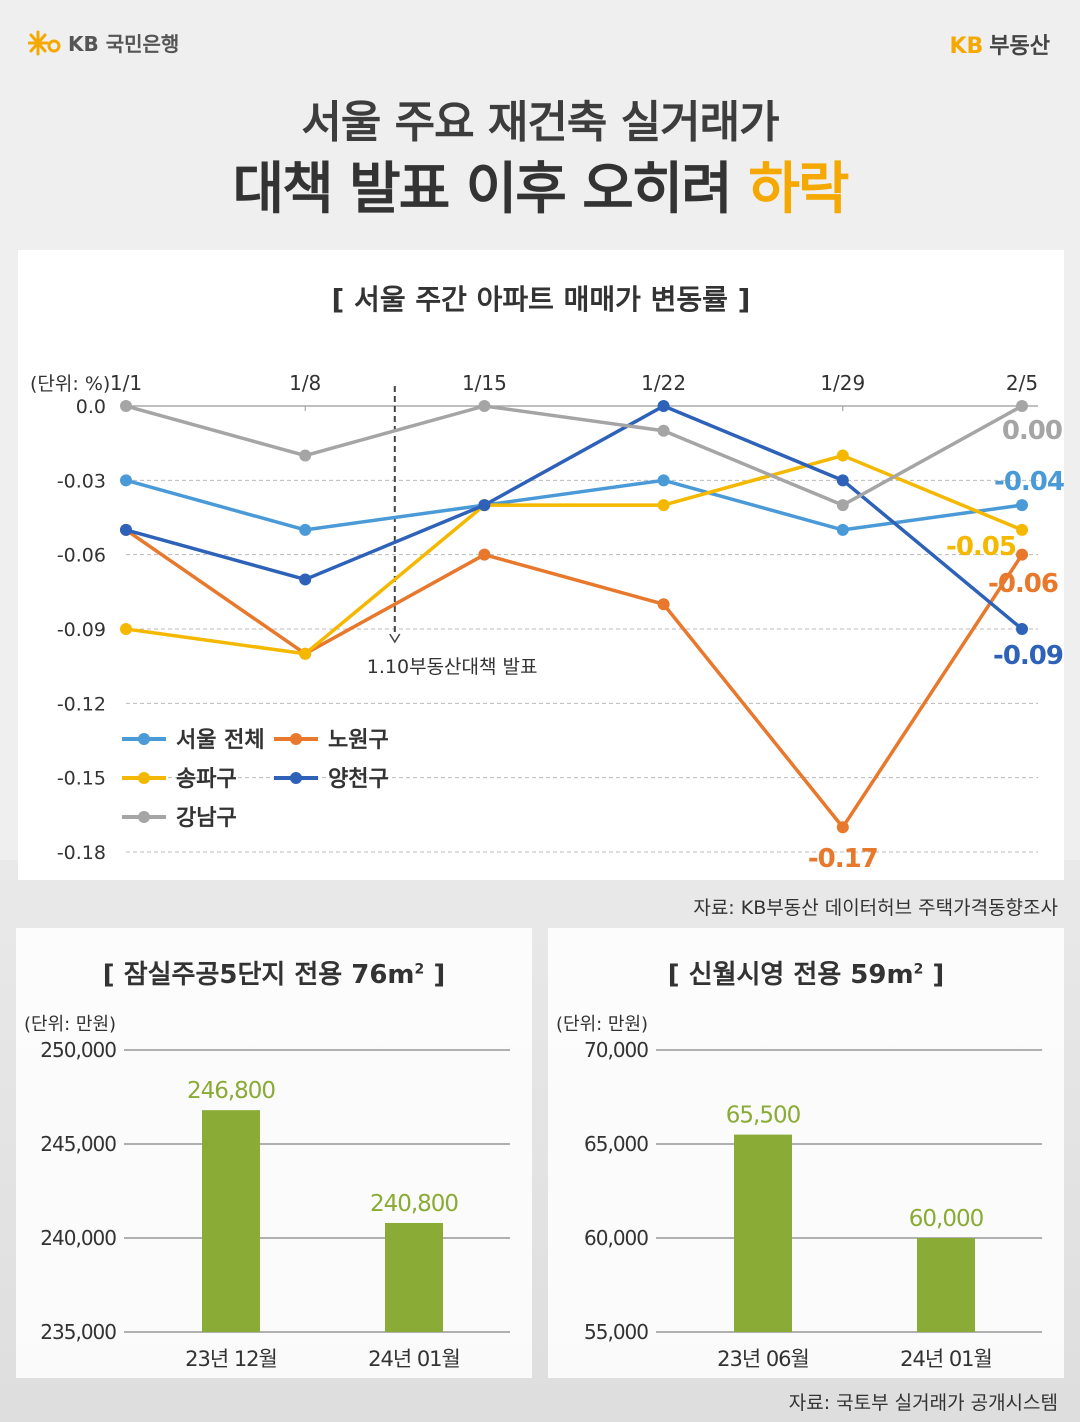  I want to click on y-tick-label: -0.15, so click(81, 779).